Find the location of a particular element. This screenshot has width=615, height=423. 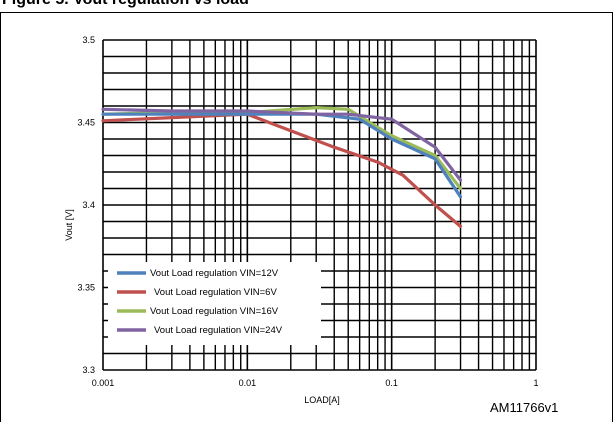

legend-entry: Vout Load regulation VIN=6V is located at coordinates (215, 292).